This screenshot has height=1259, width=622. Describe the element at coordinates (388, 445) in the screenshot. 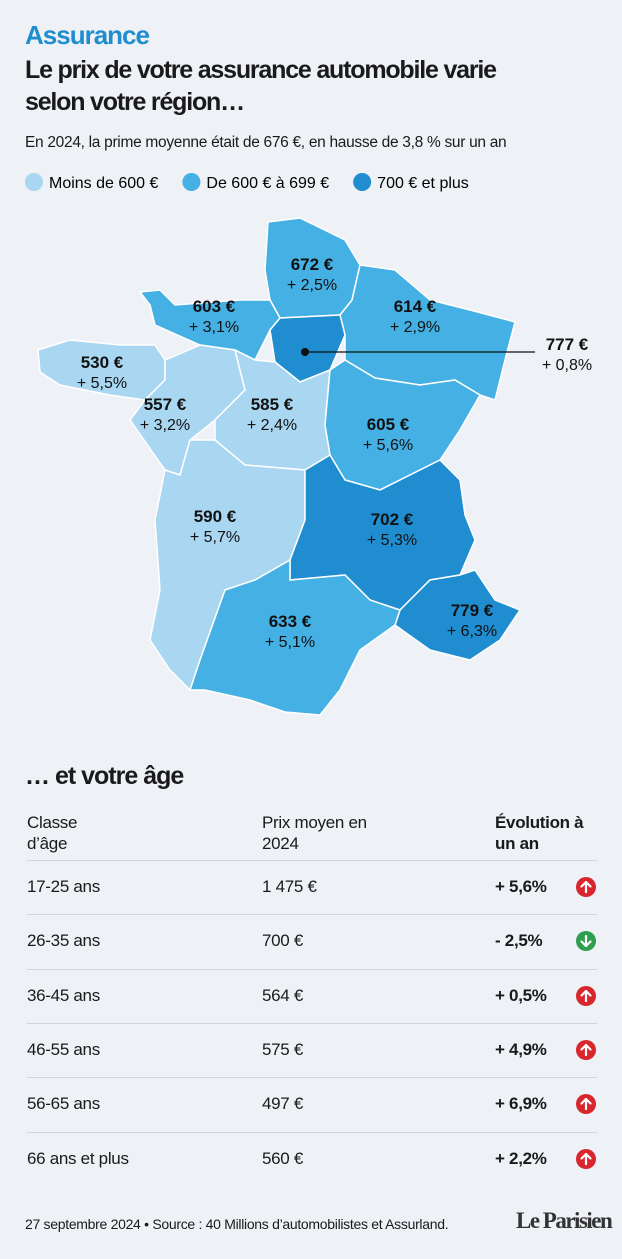

I see `region-change: + 5,6%` at that location.